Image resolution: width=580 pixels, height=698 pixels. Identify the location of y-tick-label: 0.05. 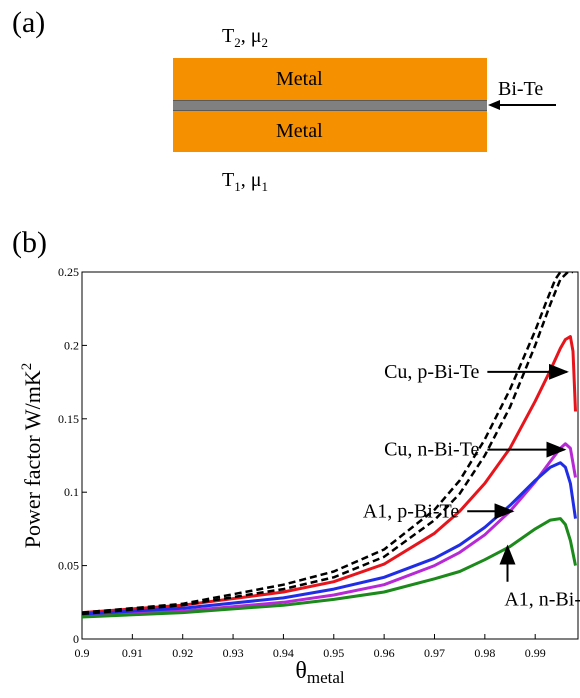
(68, 566).